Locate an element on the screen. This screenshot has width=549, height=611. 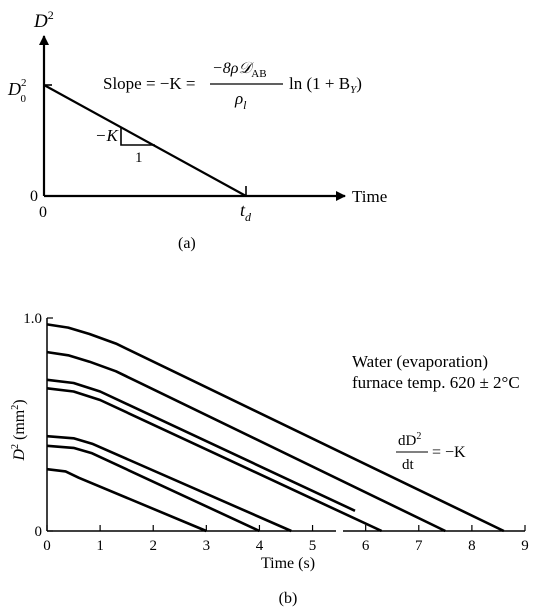
slope-formula-denominator: ρl is located at coordinates (240, 100).